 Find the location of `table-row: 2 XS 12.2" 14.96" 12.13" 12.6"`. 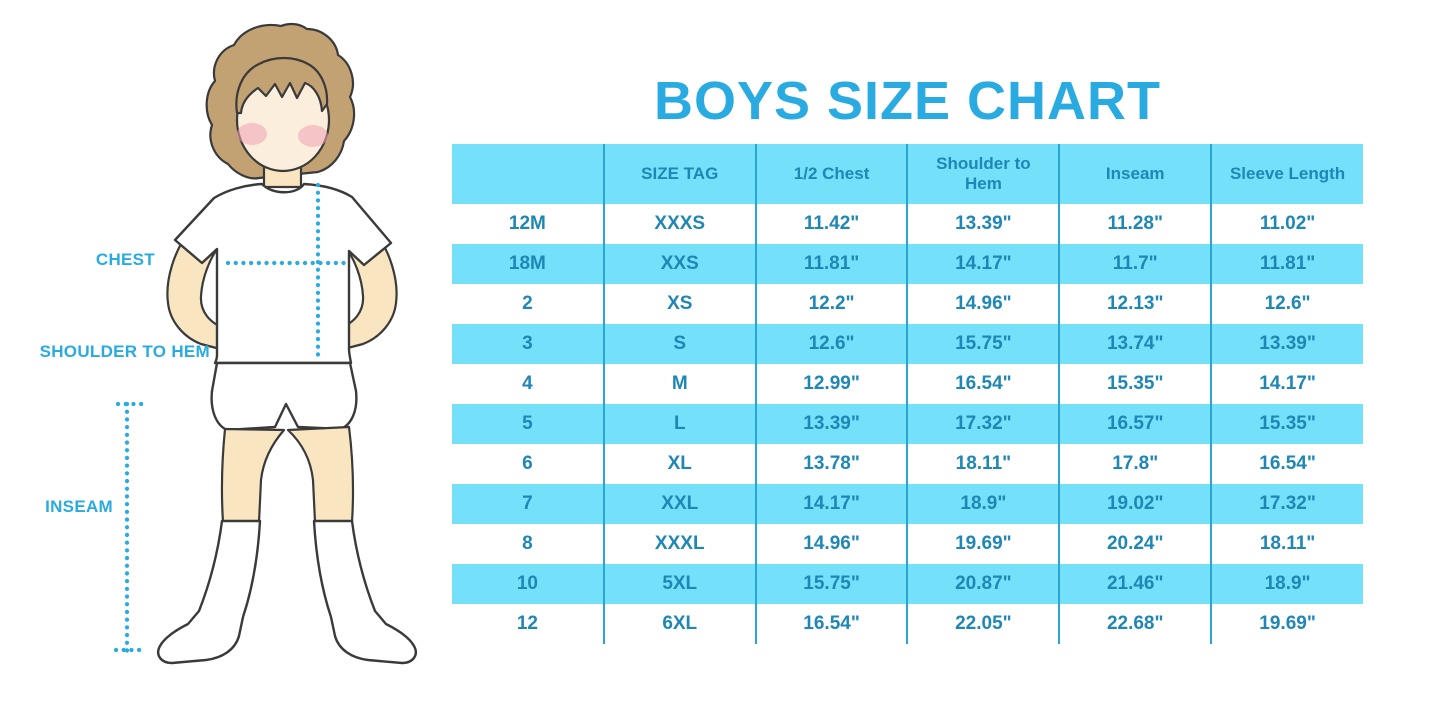

table-row: 2 XS 12.2" 14.96" 12.13" 12.6" is located at coordinates (907, 304).